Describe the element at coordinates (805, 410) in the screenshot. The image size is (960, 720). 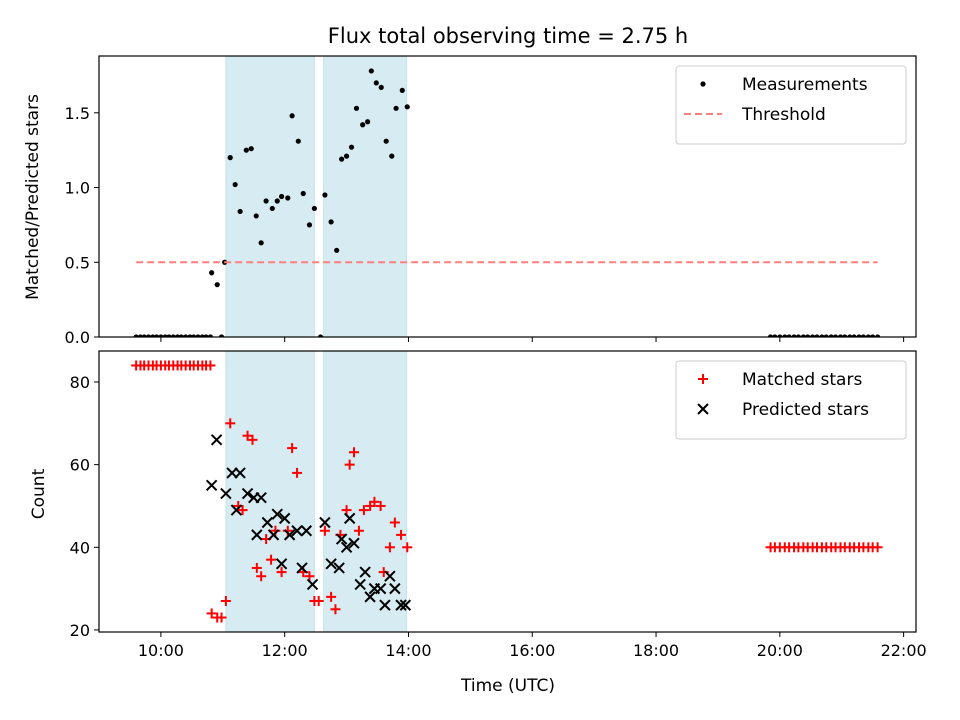
I see `legend-label: Predicted stars` at that location.